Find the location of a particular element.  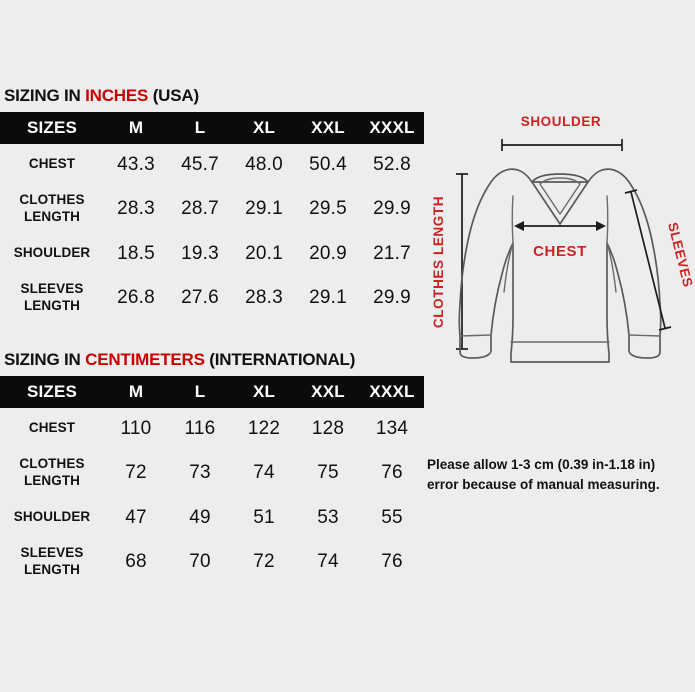

sweater-body-outline is located at coordinates (560, 265).